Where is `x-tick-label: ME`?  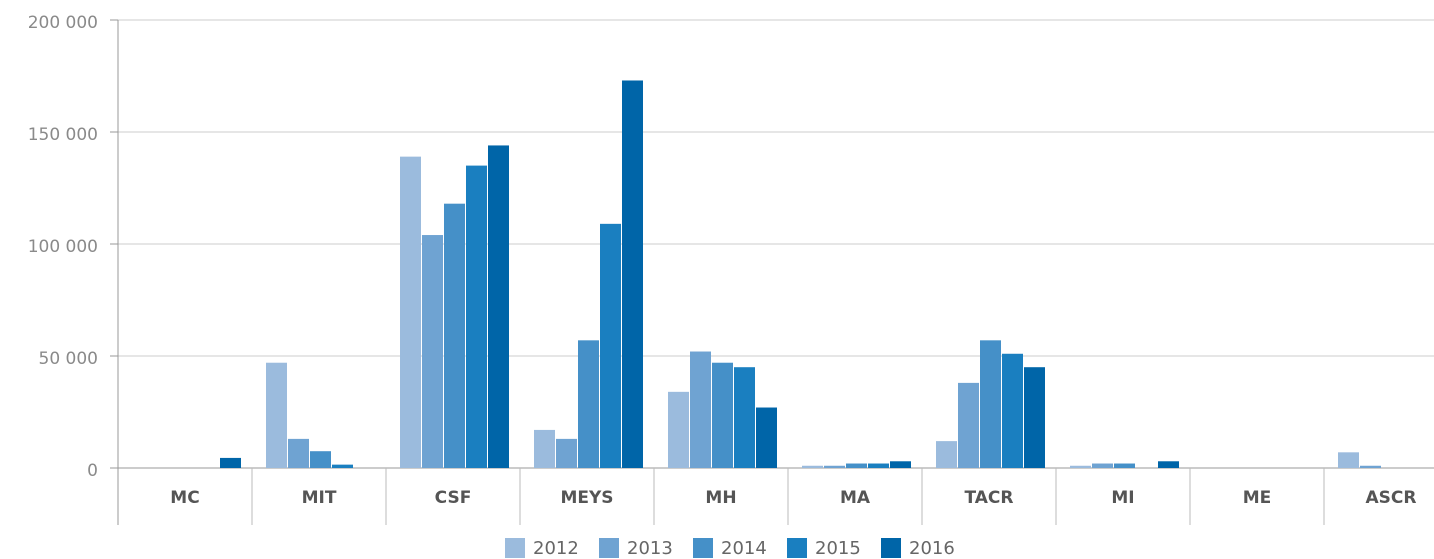 x-tick-label: ME is located at coordinates (1257, 498).